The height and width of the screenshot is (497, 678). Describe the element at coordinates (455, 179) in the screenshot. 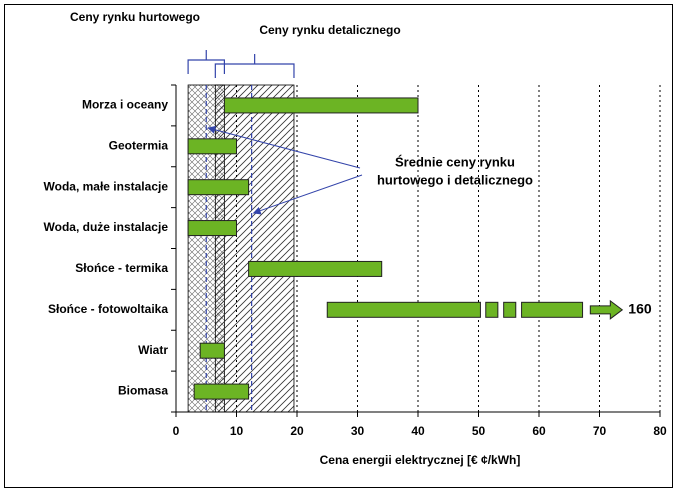

I see `annotation: hurtowego i detalicznego` at that location.